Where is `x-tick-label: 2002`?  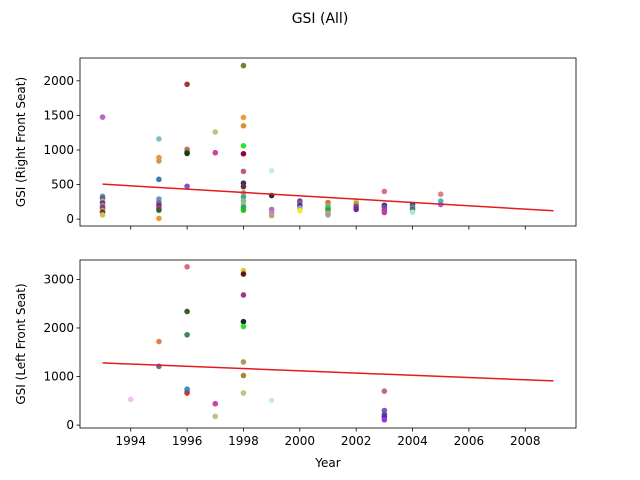 x-tick-label: 2002 is located at coordinates (356, 441).